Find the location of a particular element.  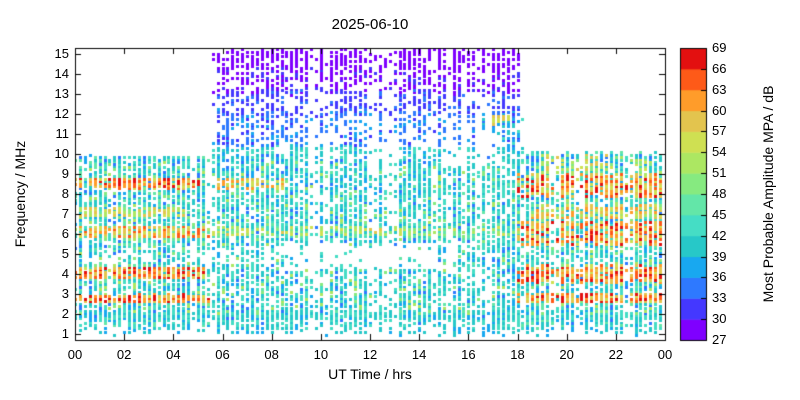

colorbar-tick-label: 69 is located at coordinates (719, 47).